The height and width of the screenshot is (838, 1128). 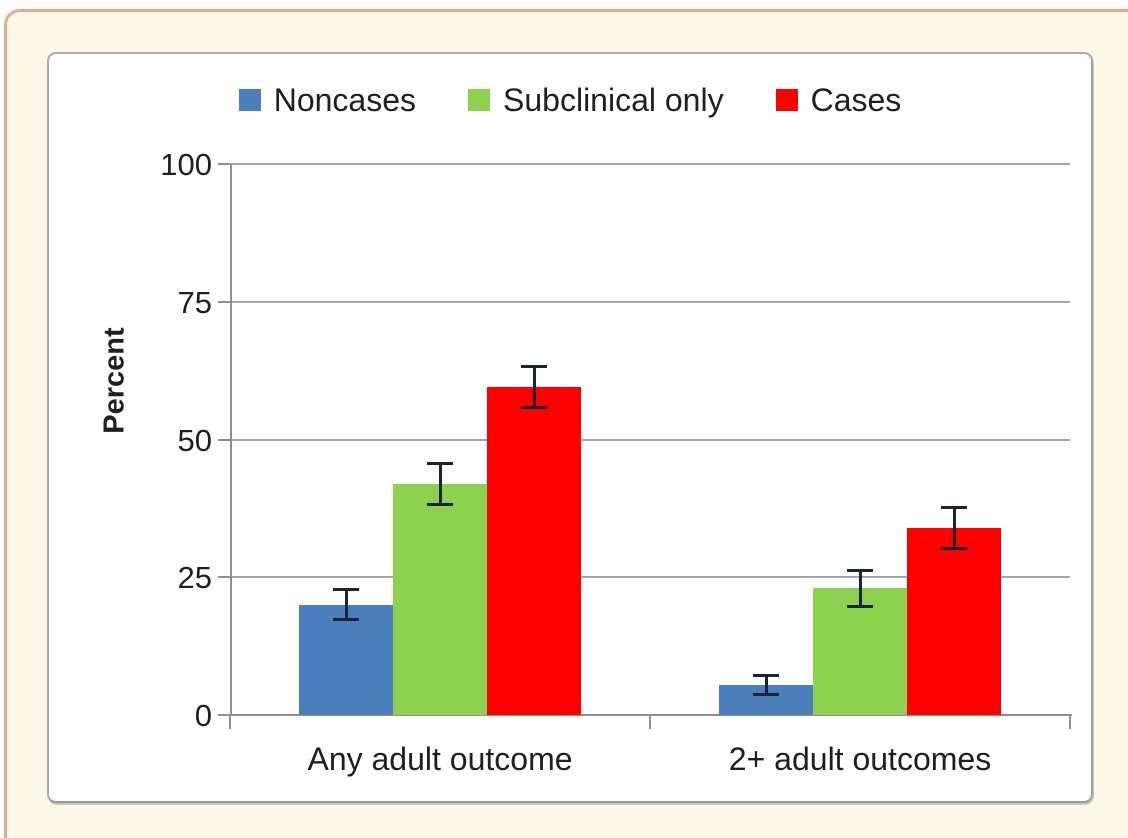 I want to click on bar-subclinical-only-cat0, so click(x=440, y=599).